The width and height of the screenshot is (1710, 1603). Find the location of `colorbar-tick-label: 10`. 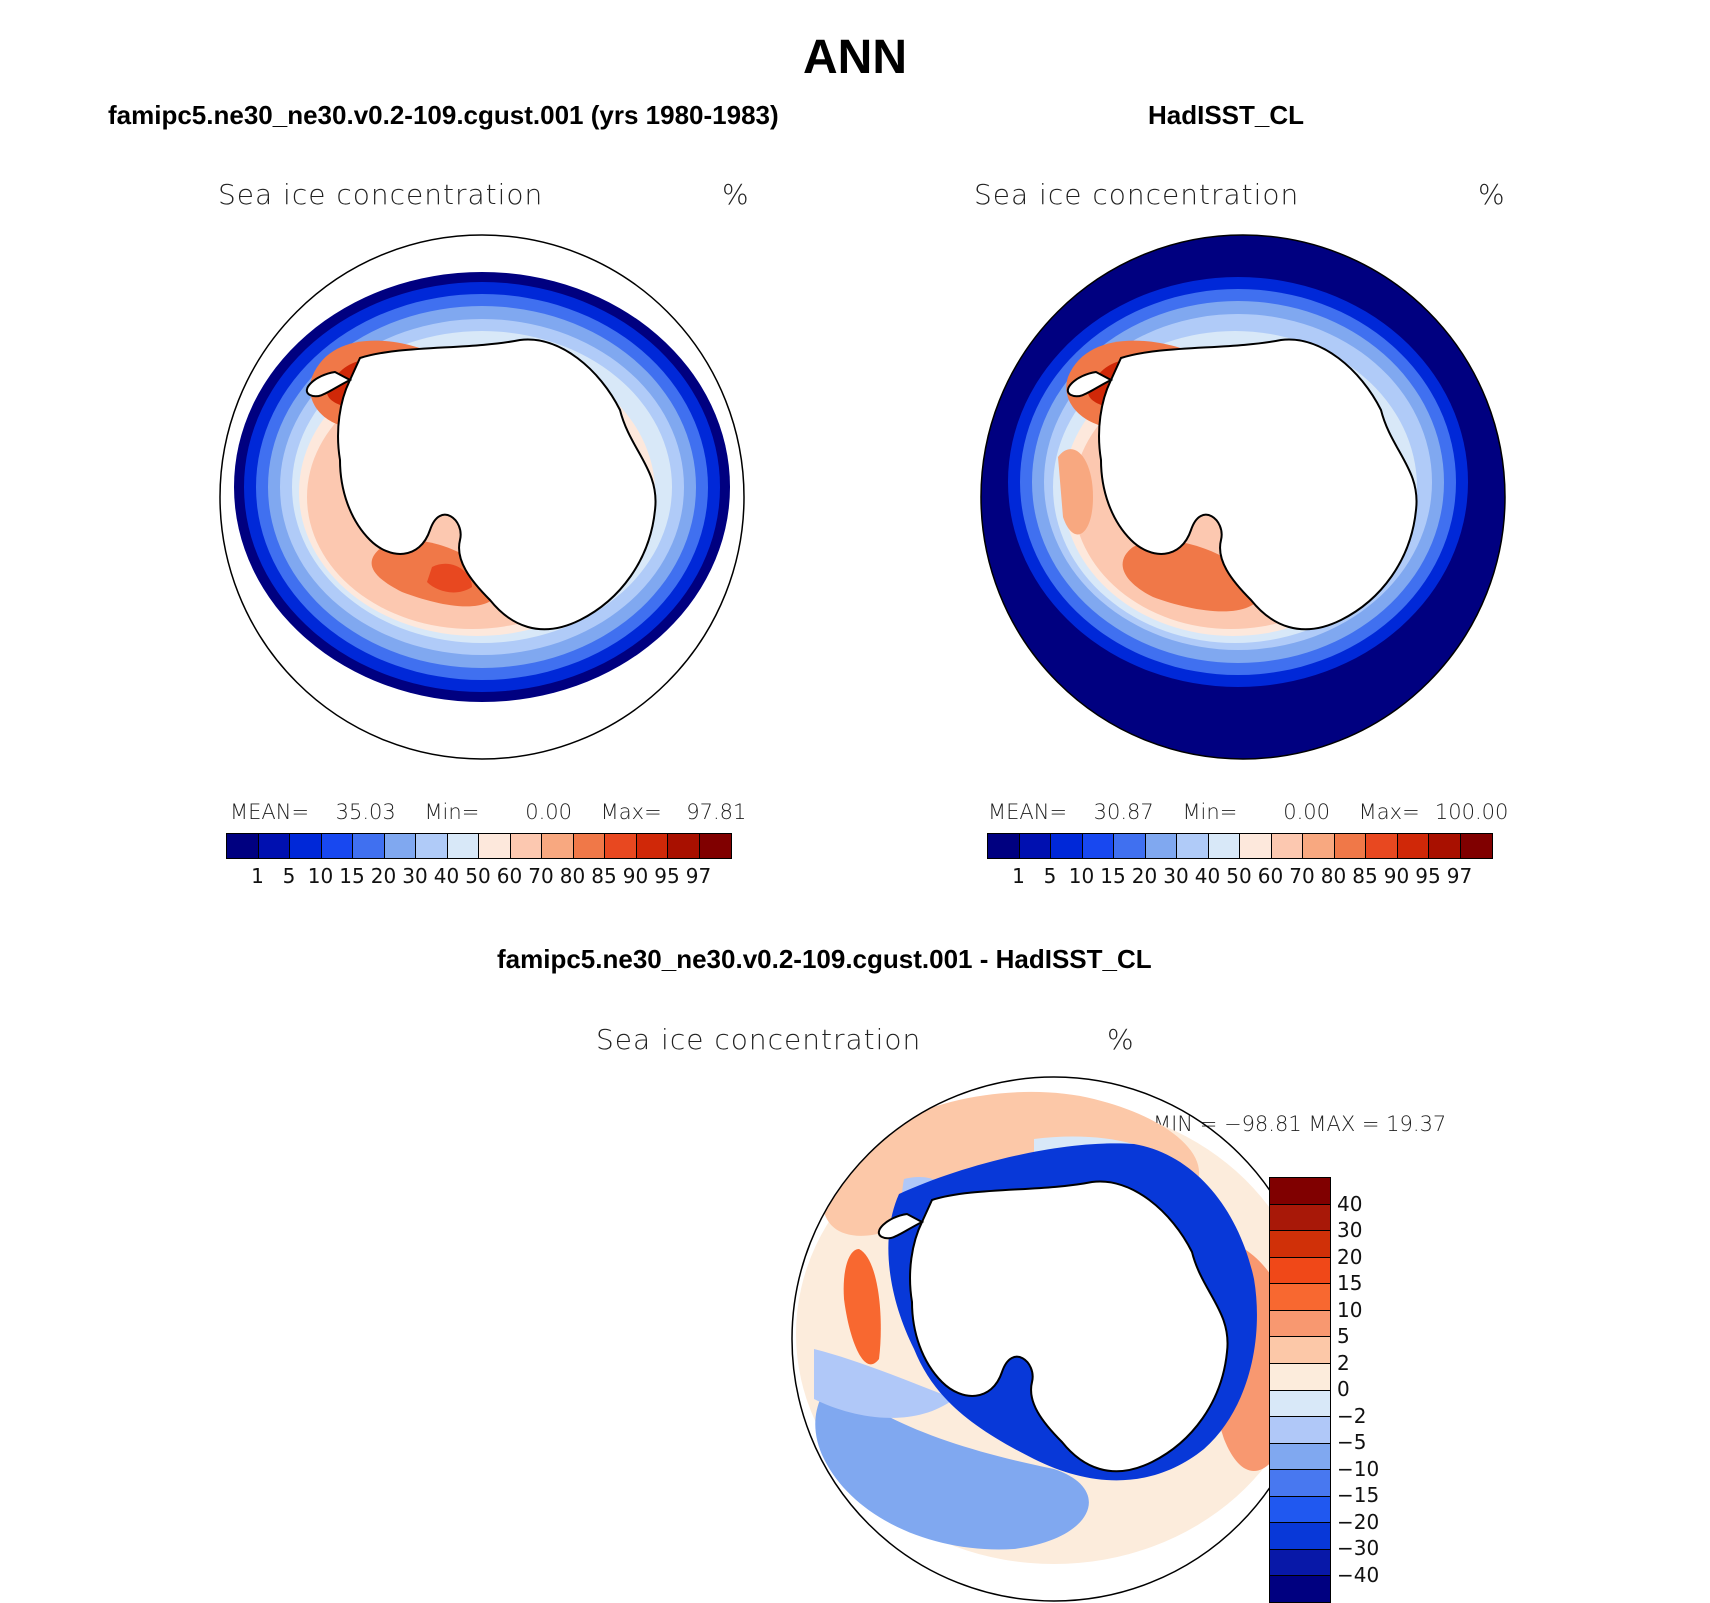

colorbar-tick-label: 10 is located at coordinates (1350, 1309).